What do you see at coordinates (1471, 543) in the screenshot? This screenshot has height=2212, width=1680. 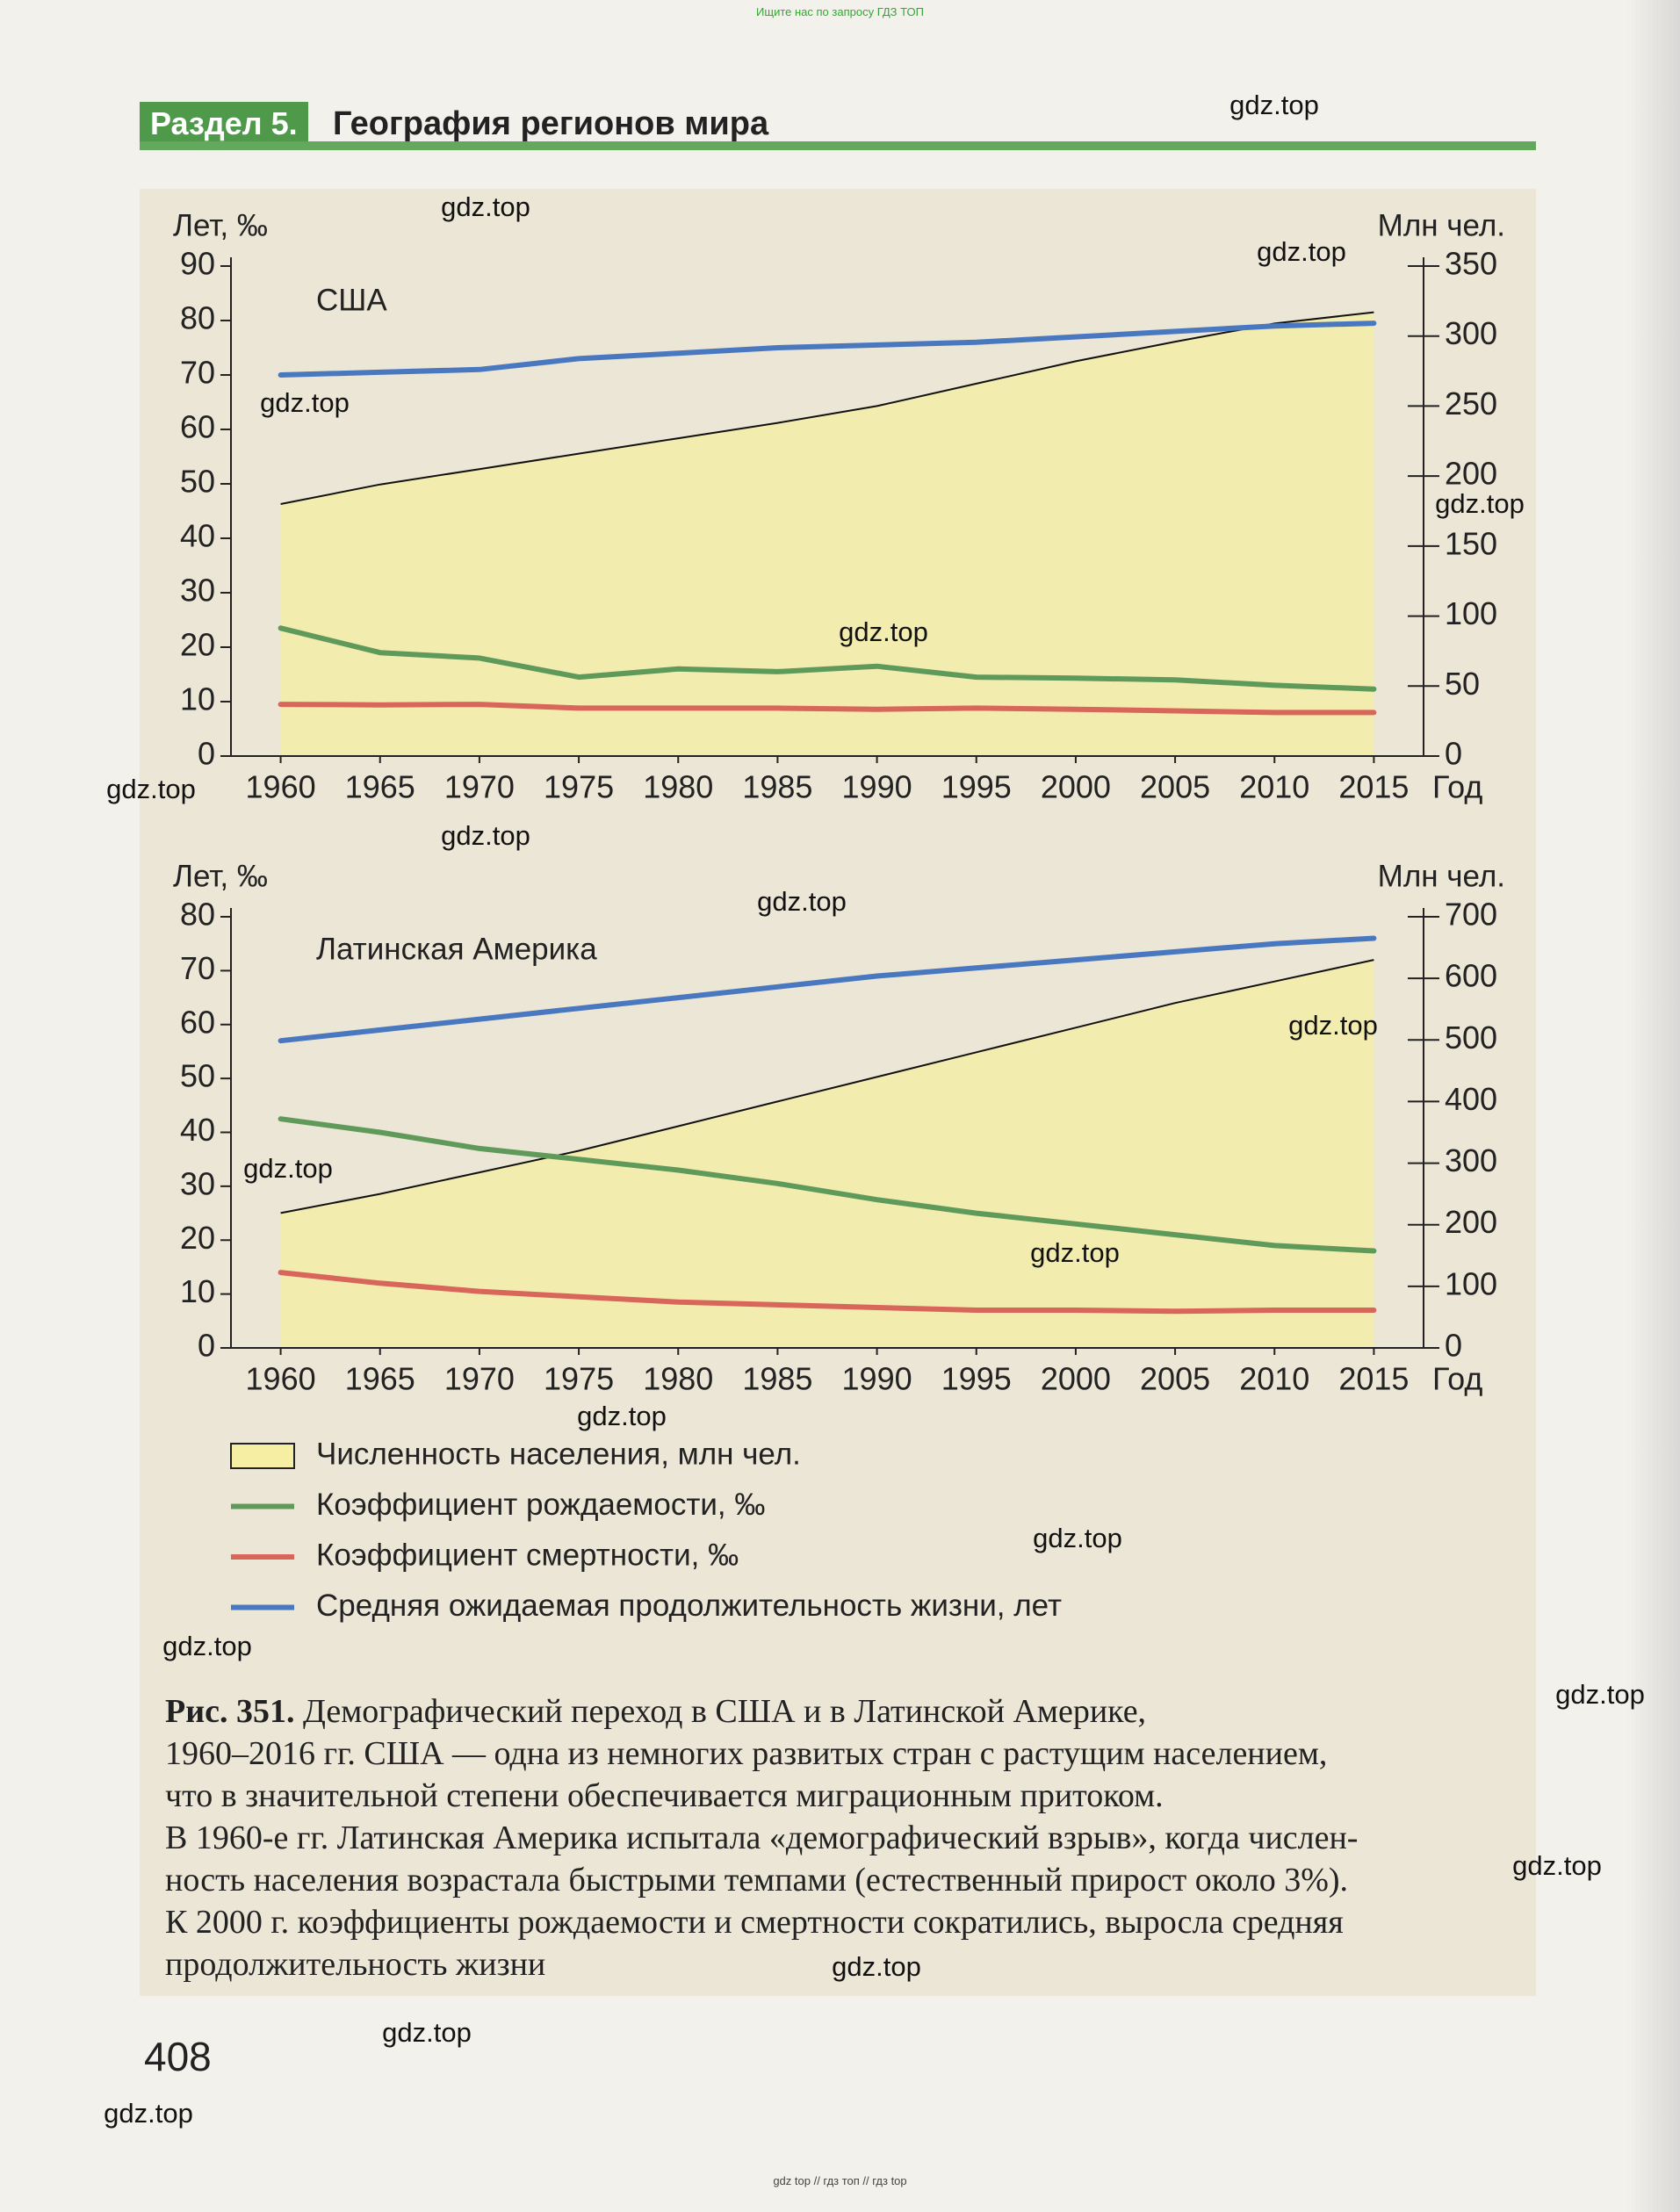 I see `y2-tick-label: 150` at bounding box center [1471, 543].